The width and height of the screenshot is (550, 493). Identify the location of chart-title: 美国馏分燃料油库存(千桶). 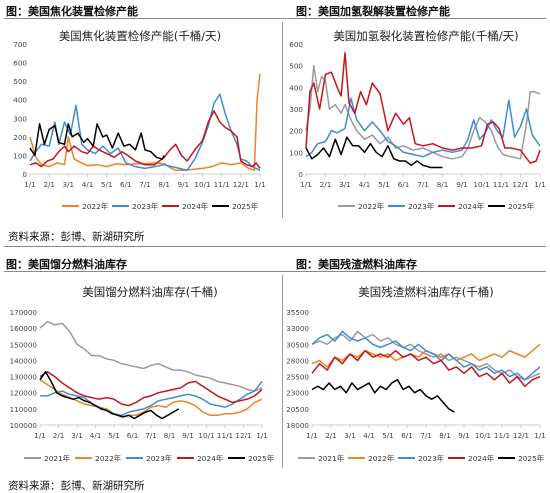
(149, 292).